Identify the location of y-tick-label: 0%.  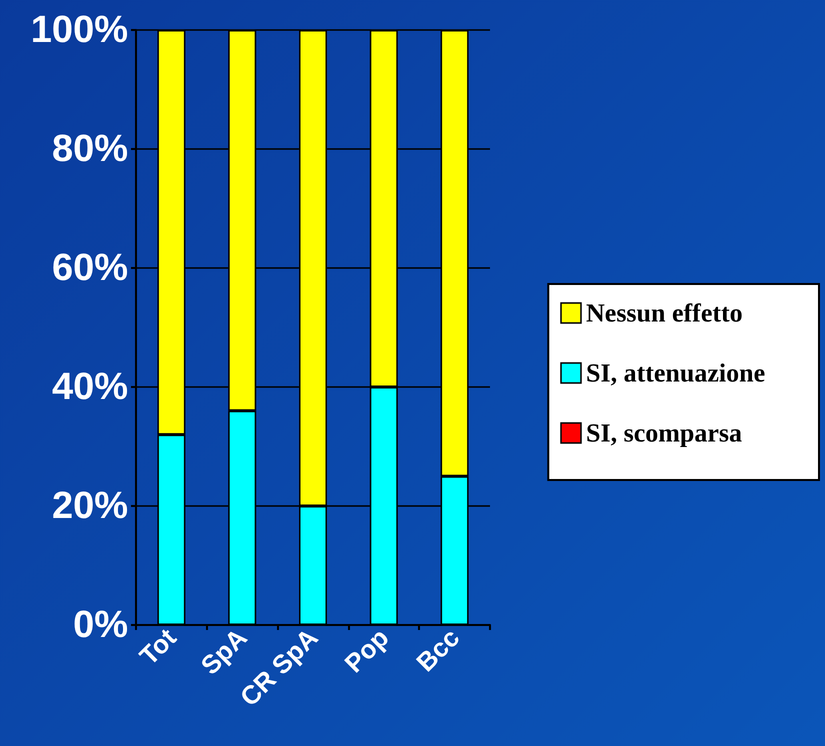
(100, 625).